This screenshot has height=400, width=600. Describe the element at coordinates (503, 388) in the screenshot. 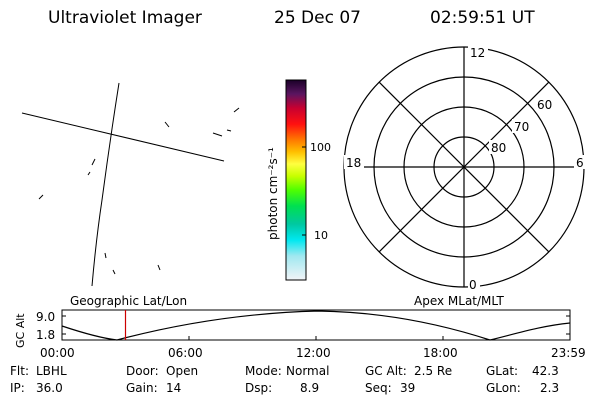

I see `glon-label: GLon:` at that location.